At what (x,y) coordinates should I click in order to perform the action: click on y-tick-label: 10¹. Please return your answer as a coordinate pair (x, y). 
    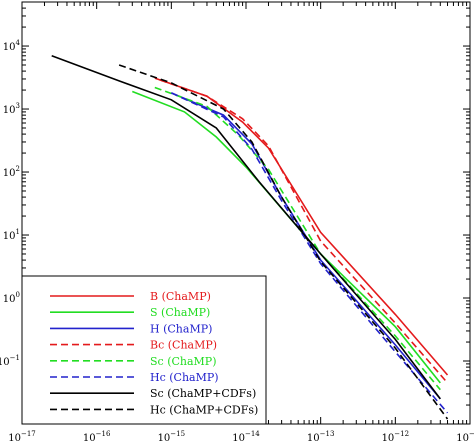
    Looking at the image, I should click on (11, 235).